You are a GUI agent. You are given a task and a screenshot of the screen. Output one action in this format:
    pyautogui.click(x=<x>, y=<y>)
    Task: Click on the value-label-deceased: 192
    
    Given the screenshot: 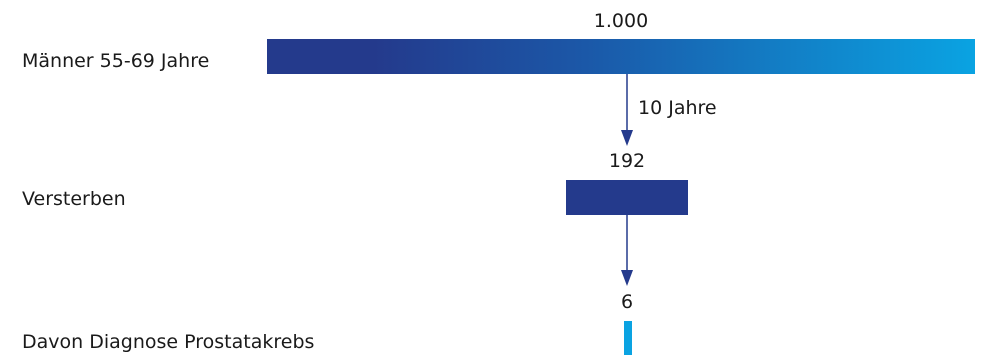 What is the action you would take?
    pyautogui.click(x=627, y=161)
    